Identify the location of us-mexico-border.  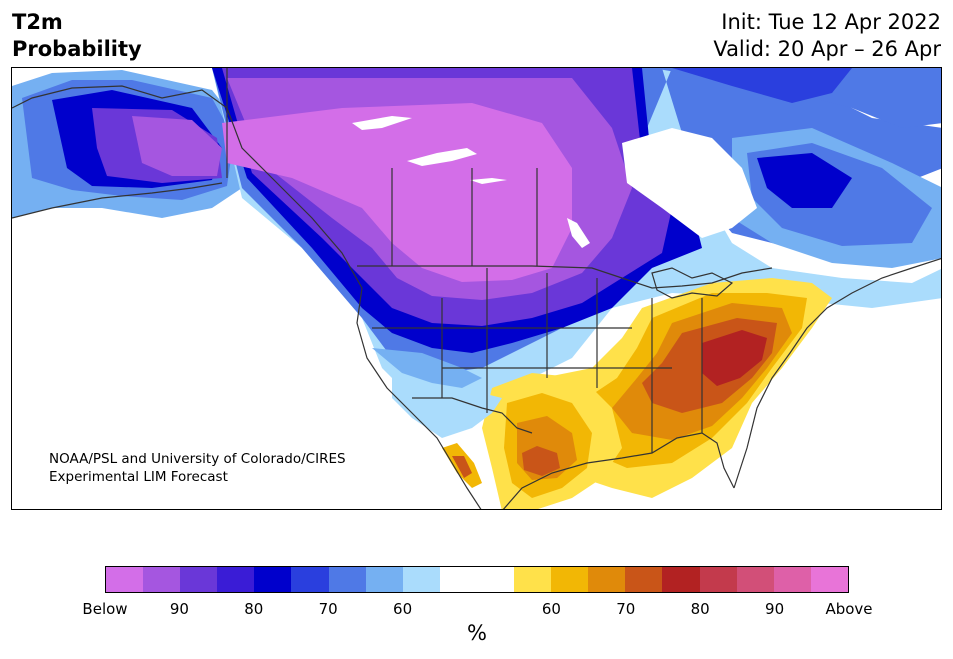
(472, 415).